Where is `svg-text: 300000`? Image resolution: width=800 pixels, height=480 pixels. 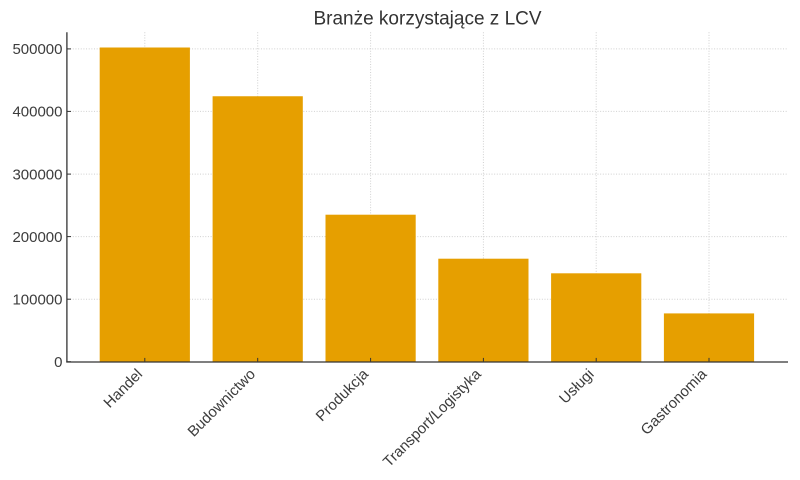 svg-text: 300000 is located at coordinates (37, 174).